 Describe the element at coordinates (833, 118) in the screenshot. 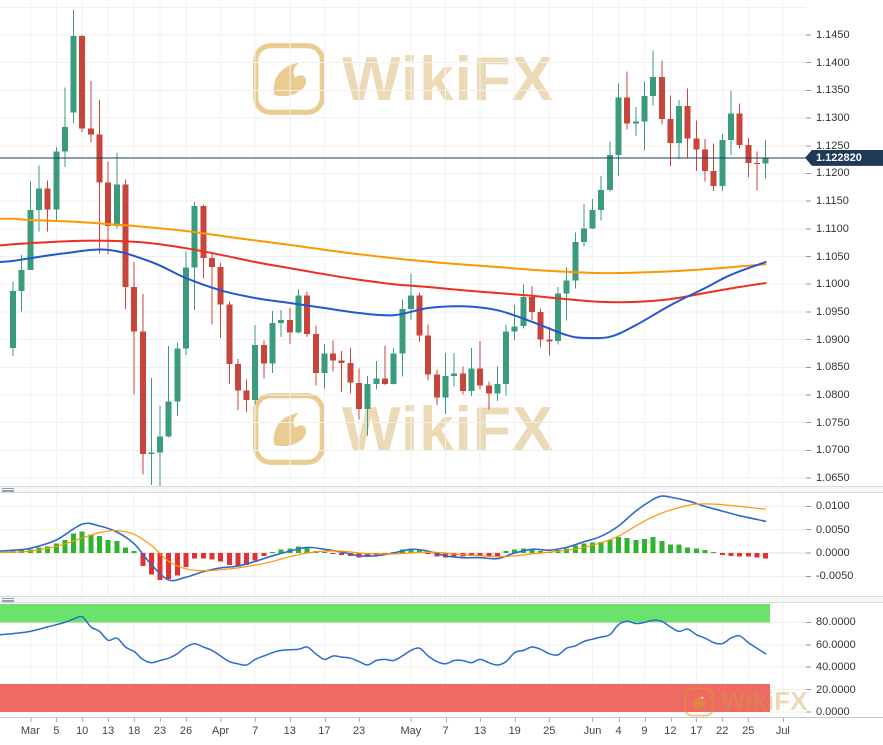

I see `axis-label: 1.1300` at that location.